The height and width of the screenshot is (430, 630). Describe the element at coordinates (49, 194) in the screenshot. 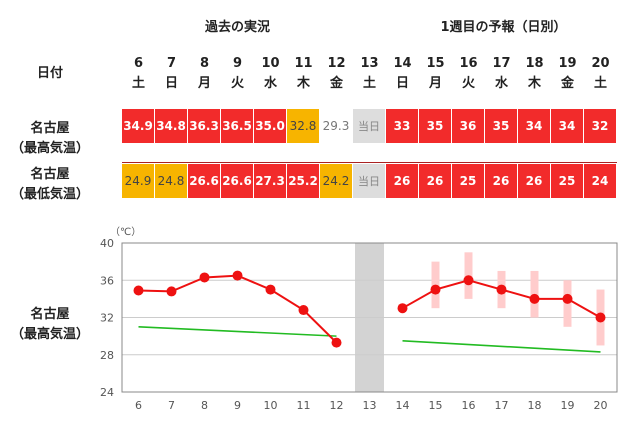

I see `min-temp-row-kind: （最低気温）` at that location.